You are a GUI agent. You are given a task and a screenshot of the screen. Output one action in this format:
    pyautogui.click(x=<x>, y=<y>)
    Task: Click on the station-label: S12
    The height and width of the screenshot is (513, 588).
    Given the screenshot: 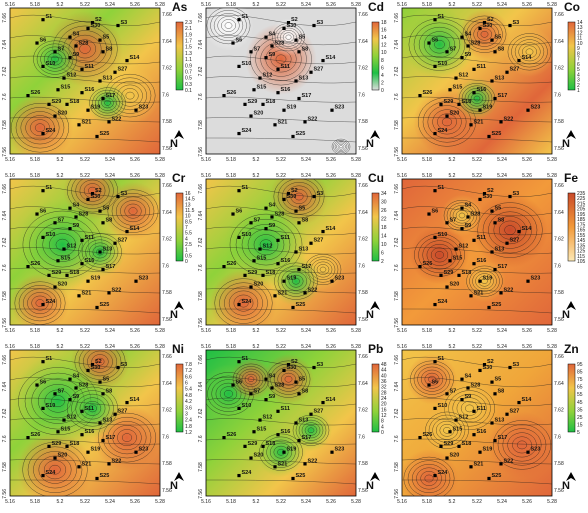 What is the action you would take?
    pyautogui.click(x=268, y=247)
    